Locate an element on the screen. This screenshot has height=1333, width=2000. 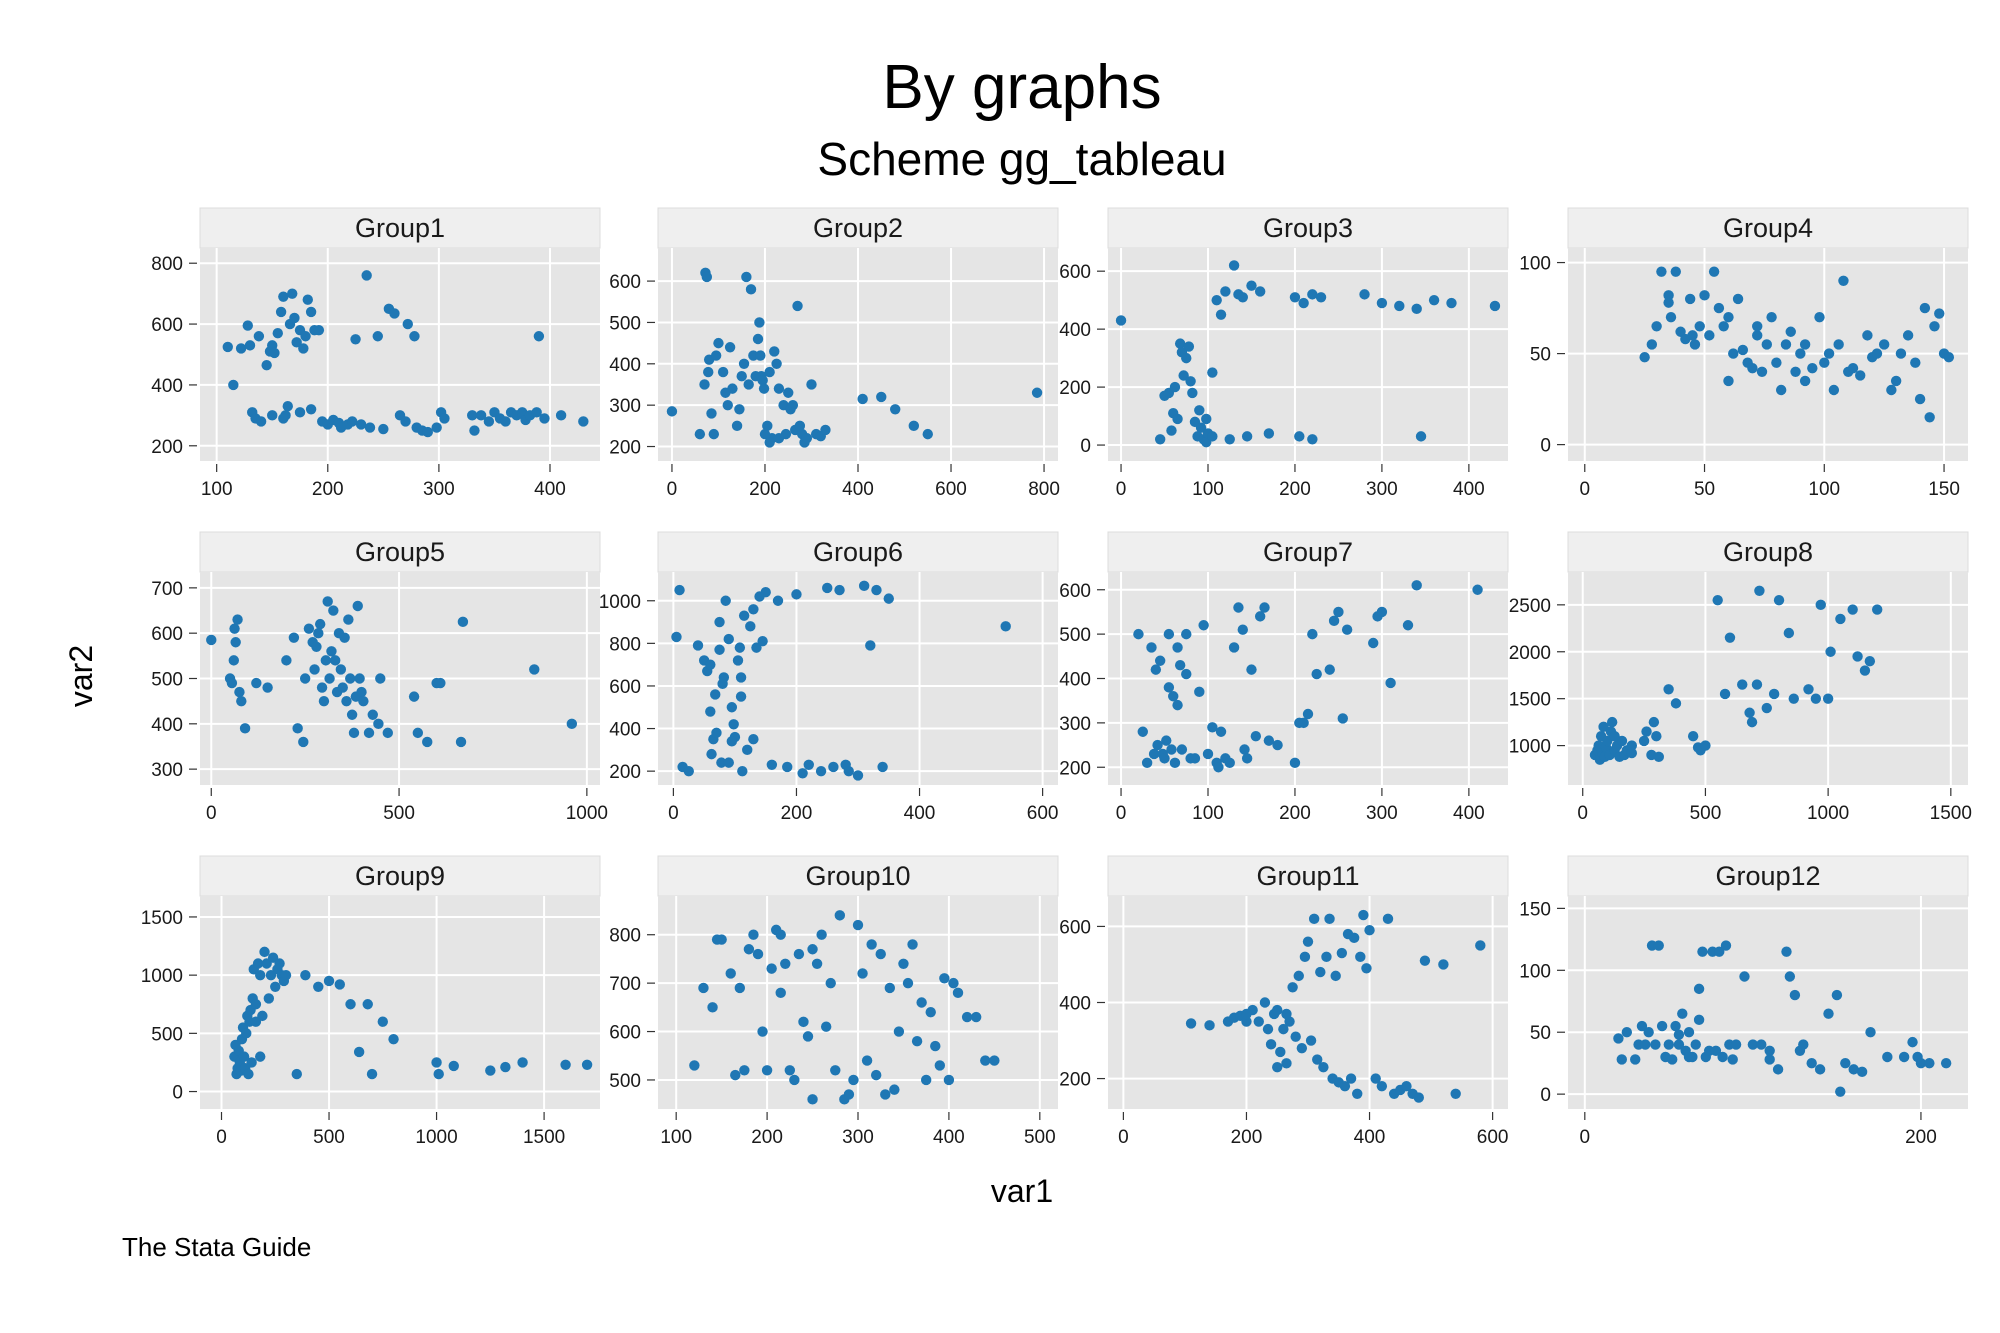
panel-title: Group11 is located at coordinates (1307, 876).